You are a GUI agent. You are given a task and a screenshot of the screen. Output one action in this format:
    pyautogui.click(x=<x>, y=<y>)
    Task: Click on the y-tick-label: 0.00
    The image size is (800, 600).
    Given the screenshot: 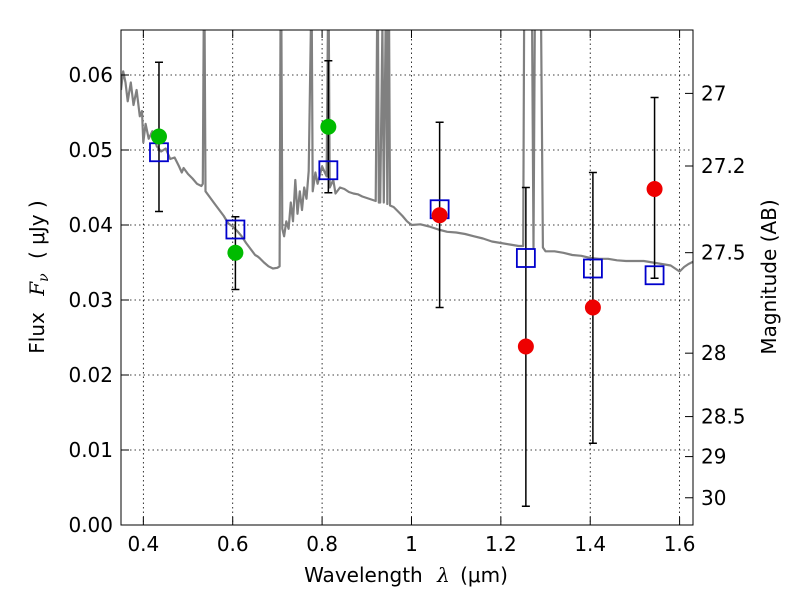 What is the action you would take?
    pyautogui.click(x=90, y=525)
    